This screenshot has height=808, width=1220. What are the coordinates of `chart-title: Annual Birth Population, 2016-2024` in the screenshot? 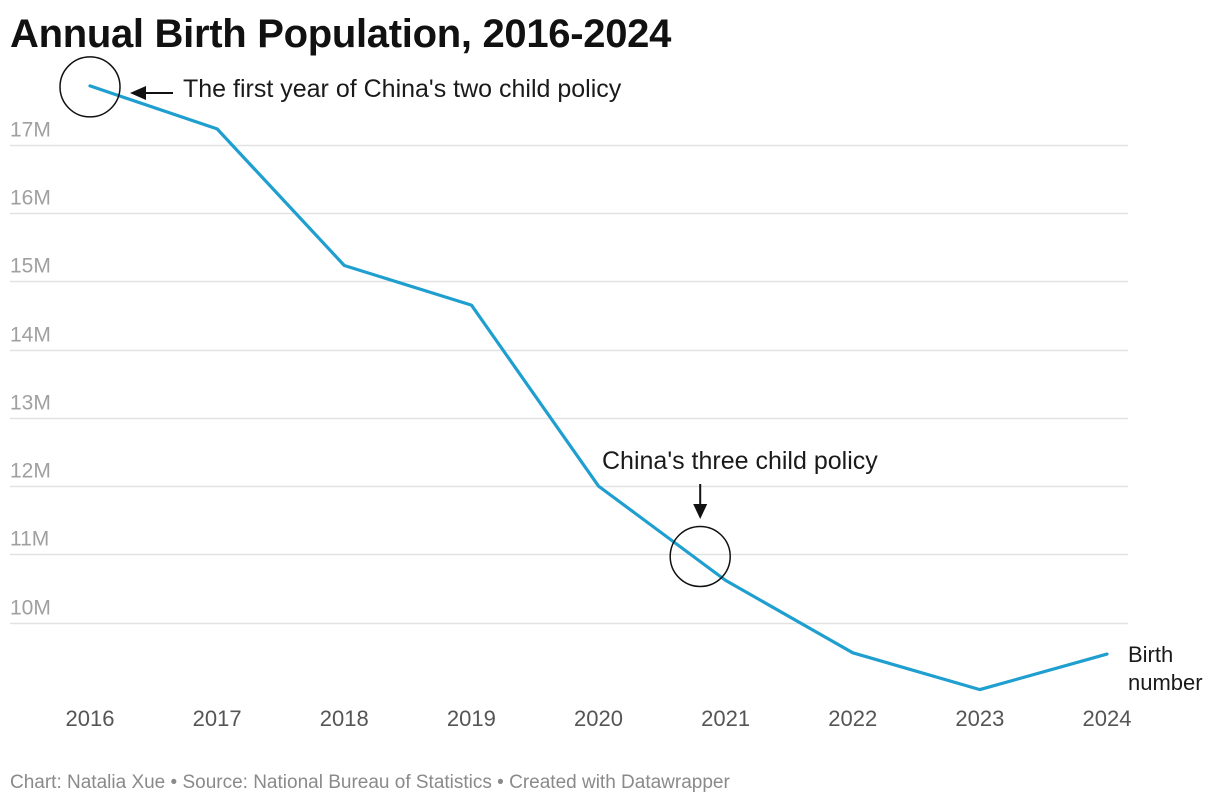 It's located at (341, 34).